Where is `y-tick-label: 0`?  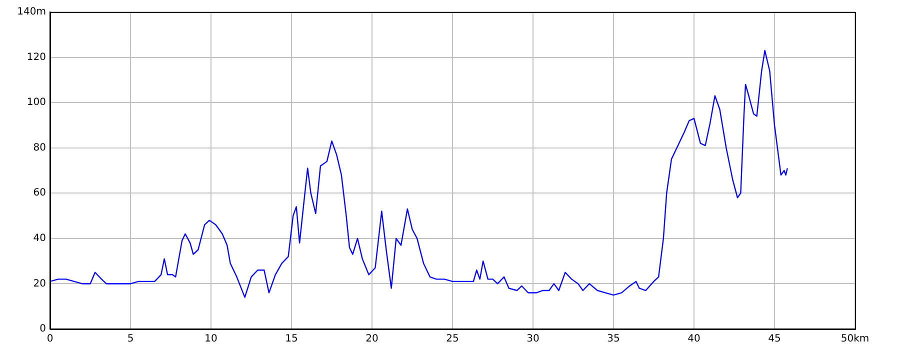 y-tick-label: 0 is located at coordinates (43, 329).